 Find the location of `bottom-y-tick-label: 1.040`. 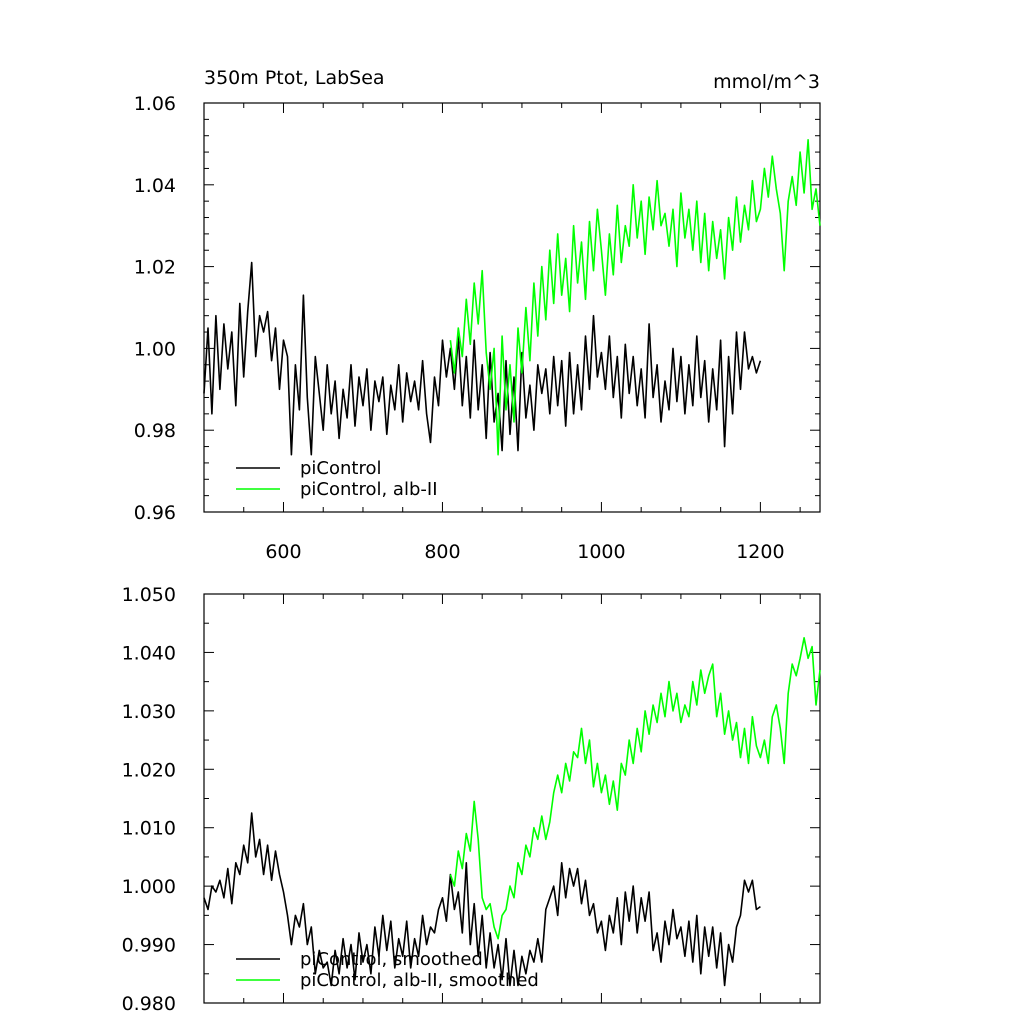

bottom-y-tick-label: 1.040 is located at coordinates (149, 653).